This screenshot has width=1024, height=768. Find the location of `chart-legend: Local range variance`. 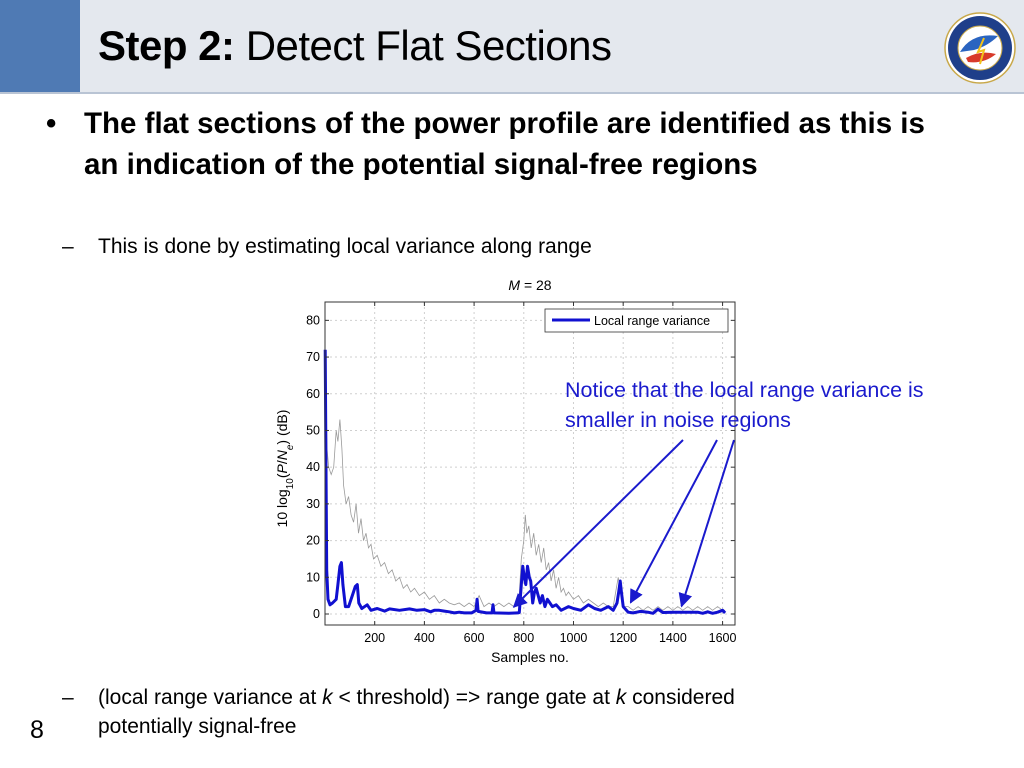

chart-legend: Local range variance is located at coordinates (636, 320).